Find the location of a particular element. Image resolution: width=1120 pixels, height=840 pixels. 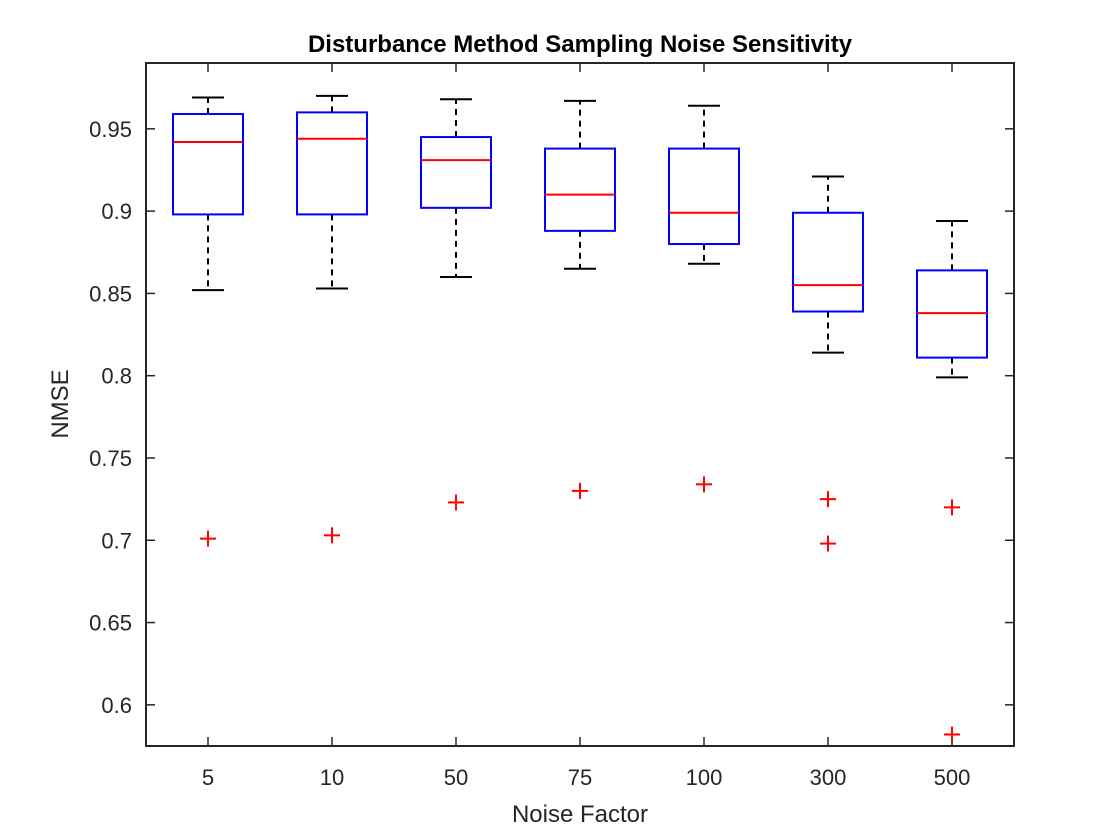

x-tick-label: 100 is located at coordinates (704, 777).